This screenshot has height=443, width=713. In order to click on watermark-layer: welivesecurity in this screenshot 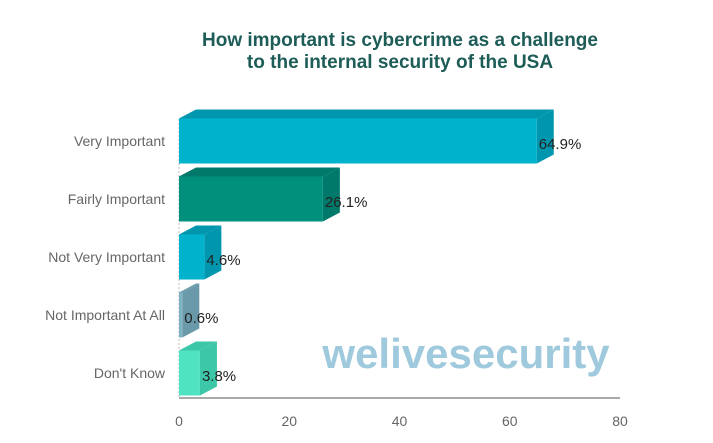, I will do `click(465, 353)`.